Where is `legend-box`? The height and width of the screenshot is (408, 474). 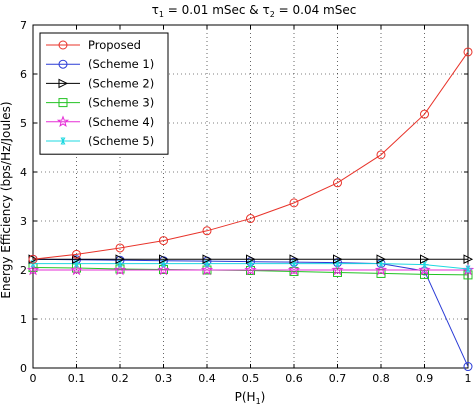 legend-box is located at coordinates (104, 93).